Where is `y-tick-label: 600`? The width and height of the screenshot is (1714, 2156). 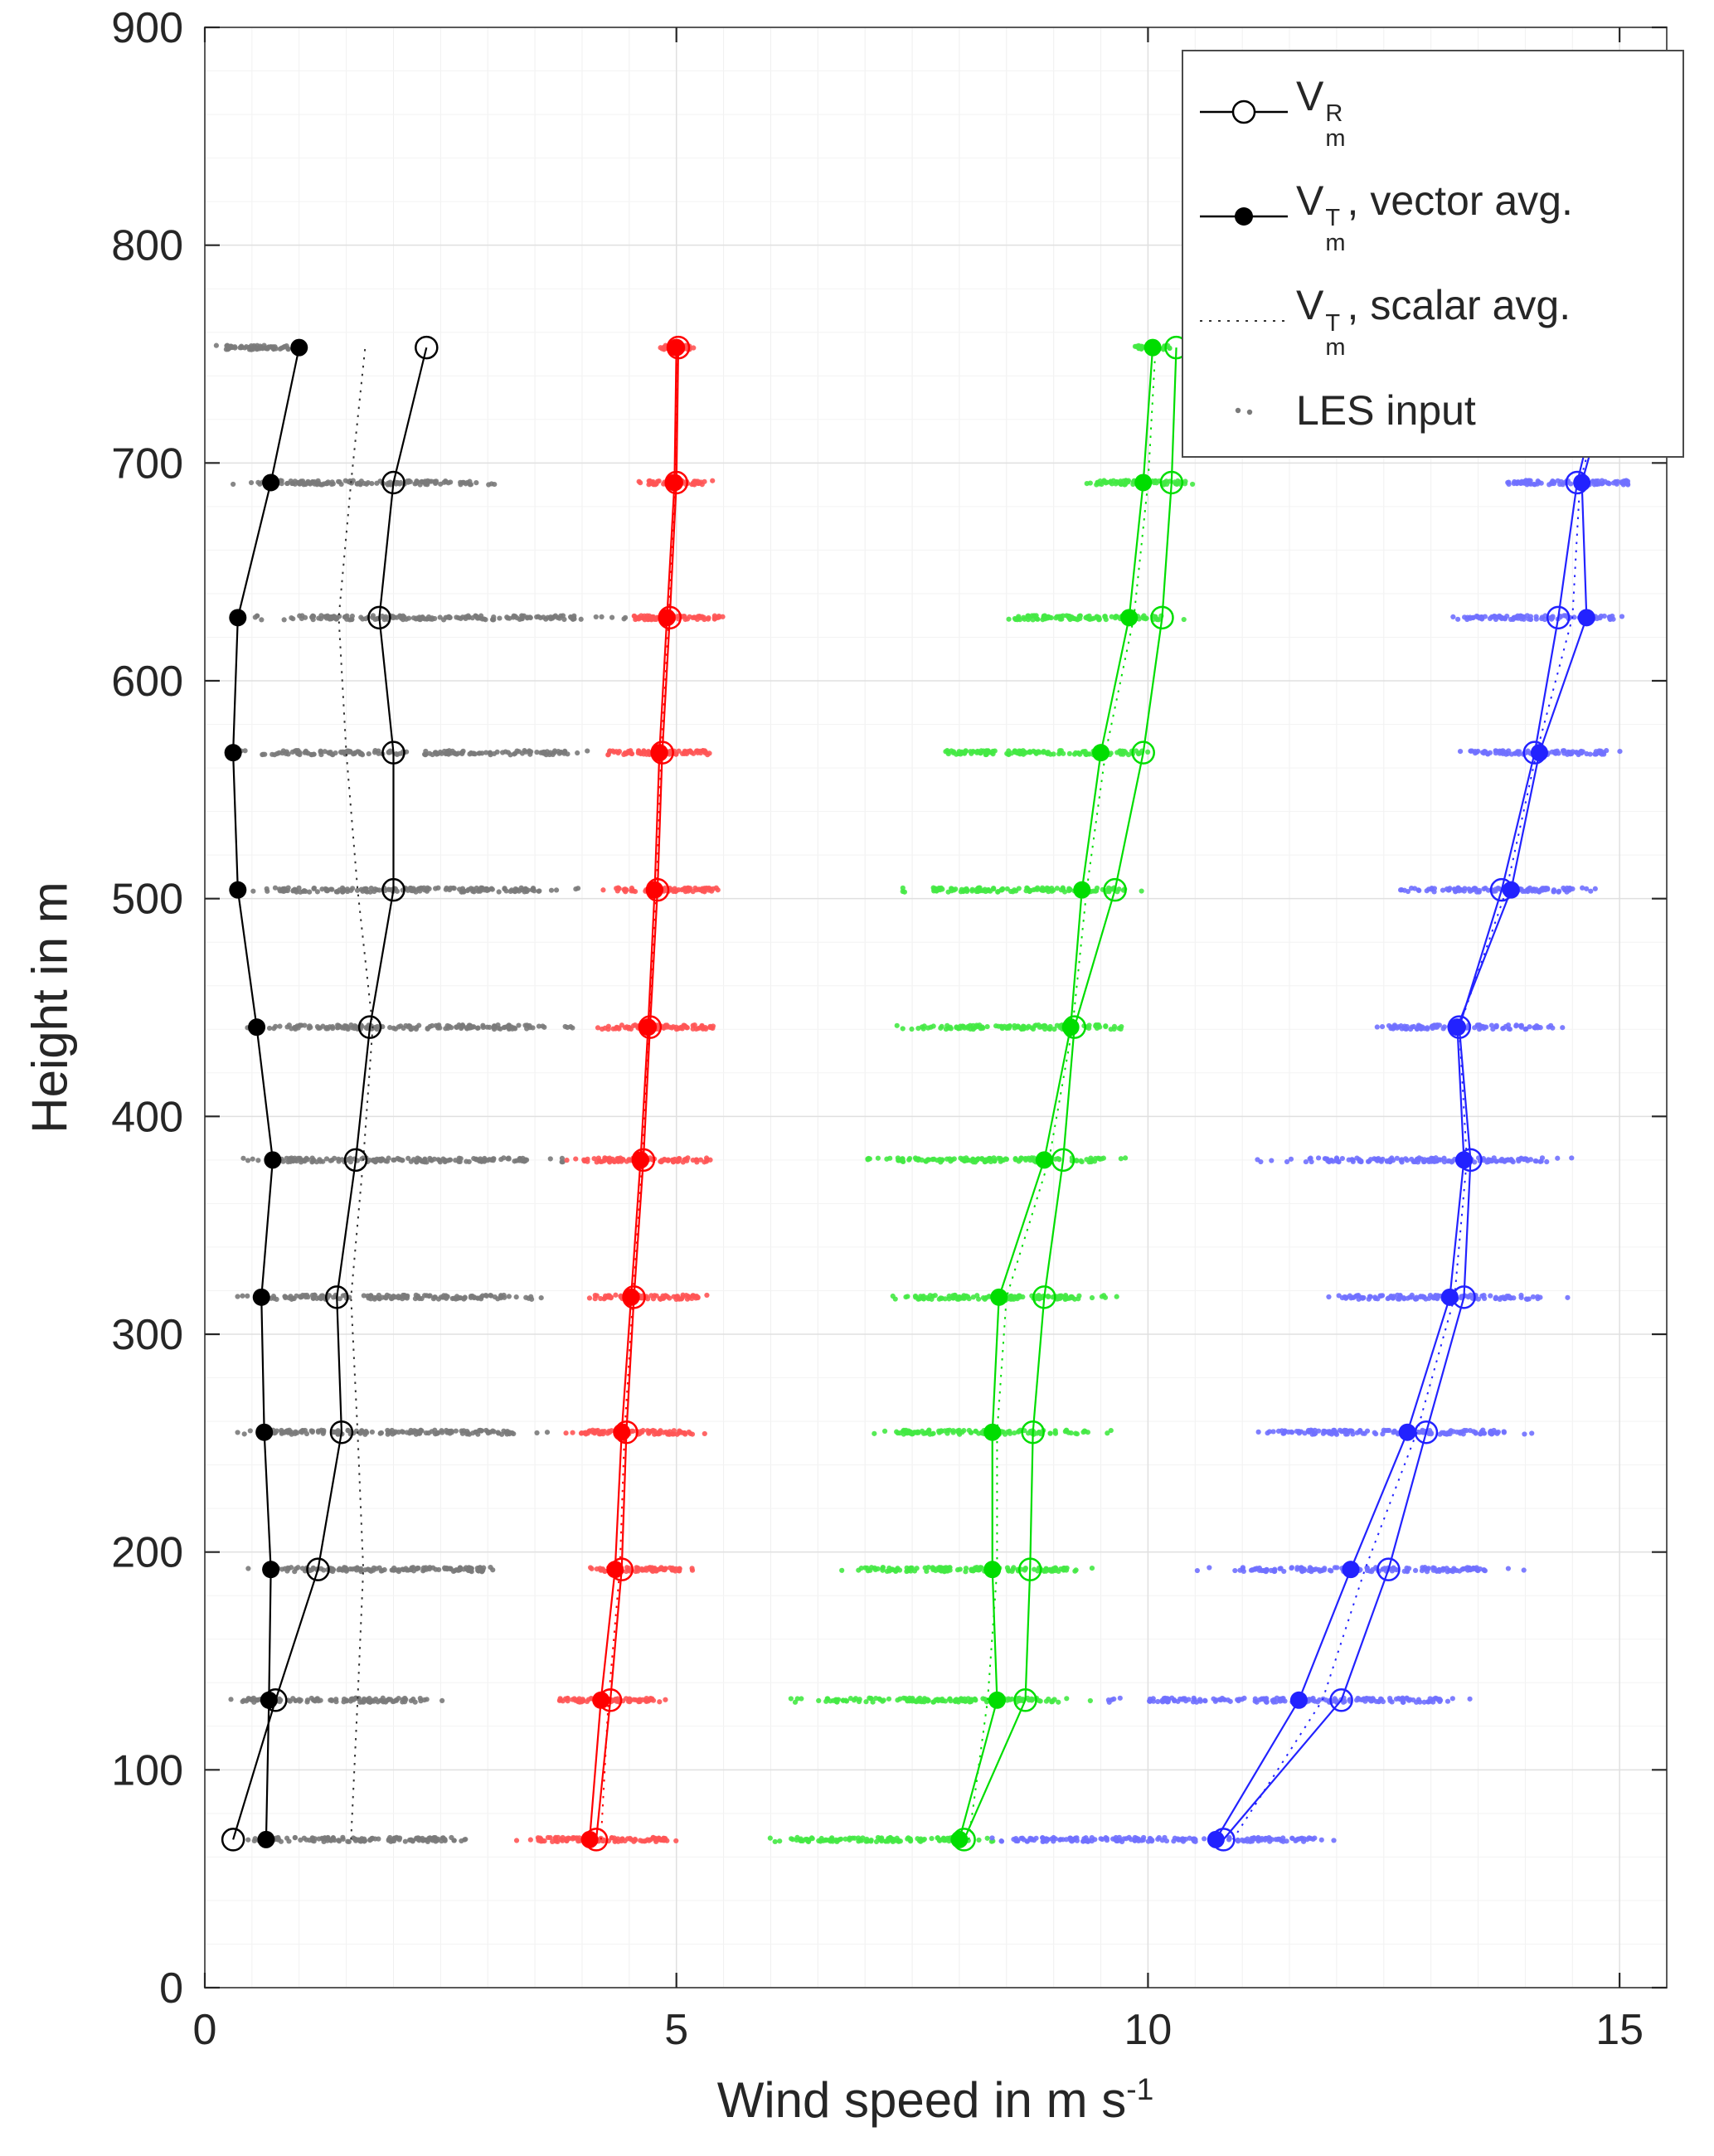 y-tick-label: 600 is located at coordinates (147, 682).